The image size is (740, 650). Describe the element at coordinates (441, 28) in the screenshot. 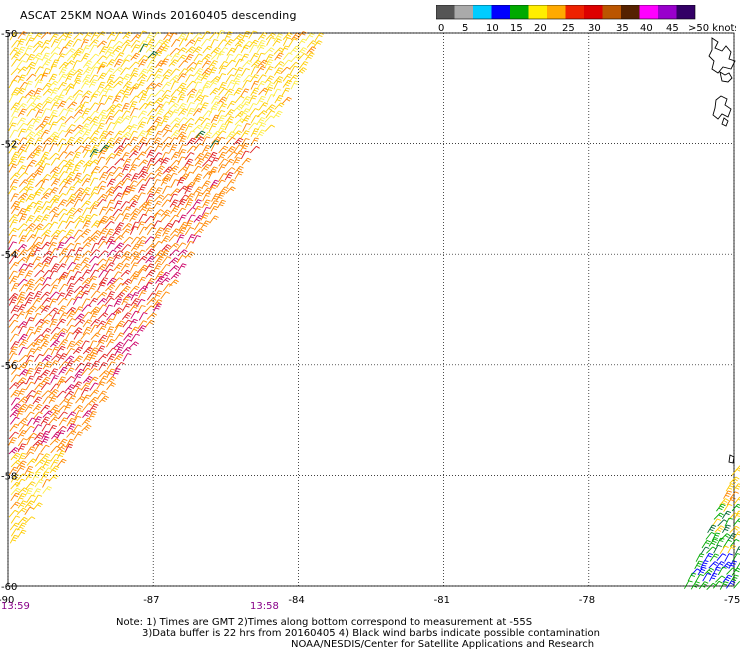

I see `legend-label: 0` at that location.